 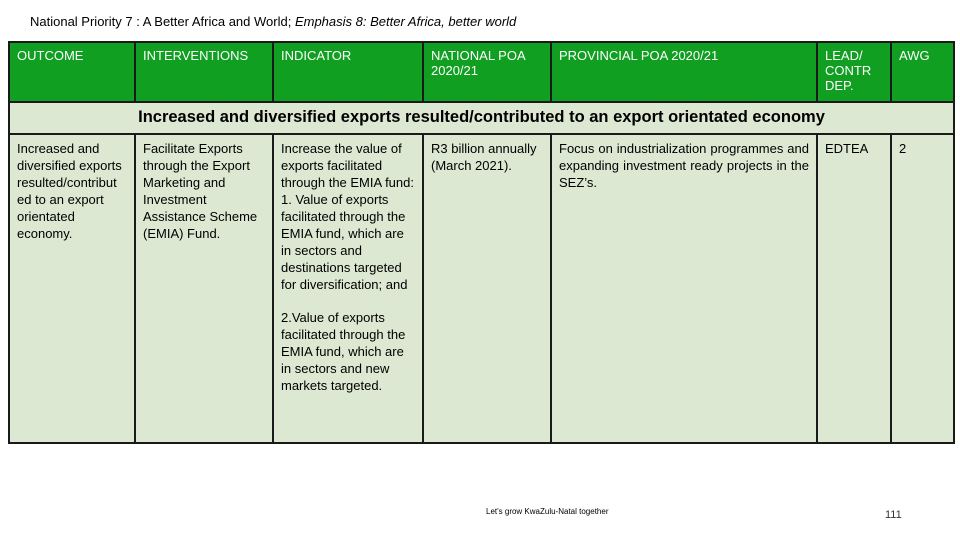 I want to click on header-national-poa: NATIONAL POA 2020/21, so click(x=487, y=72).